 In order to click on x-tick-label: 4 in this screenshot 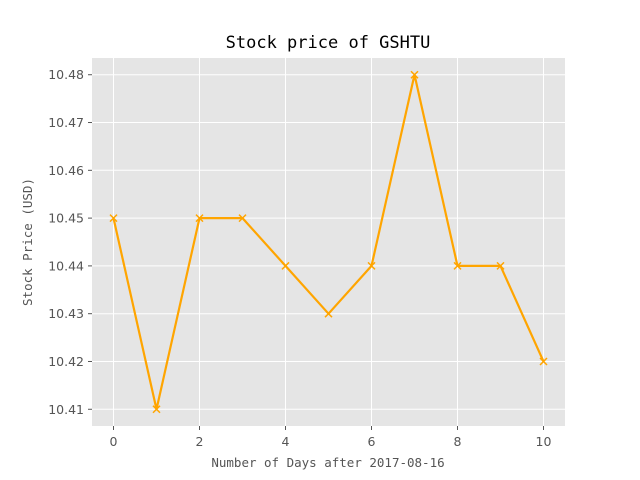, I will do `click(286, 441)`.